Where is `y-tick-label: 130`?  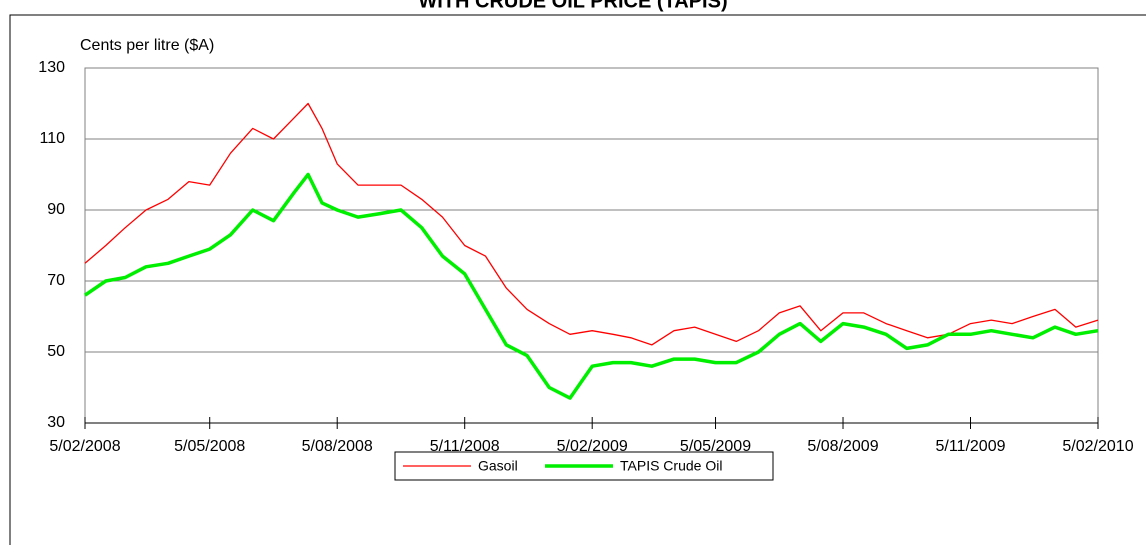
y-tick-label: 130 is located at coordinates (51, 67).